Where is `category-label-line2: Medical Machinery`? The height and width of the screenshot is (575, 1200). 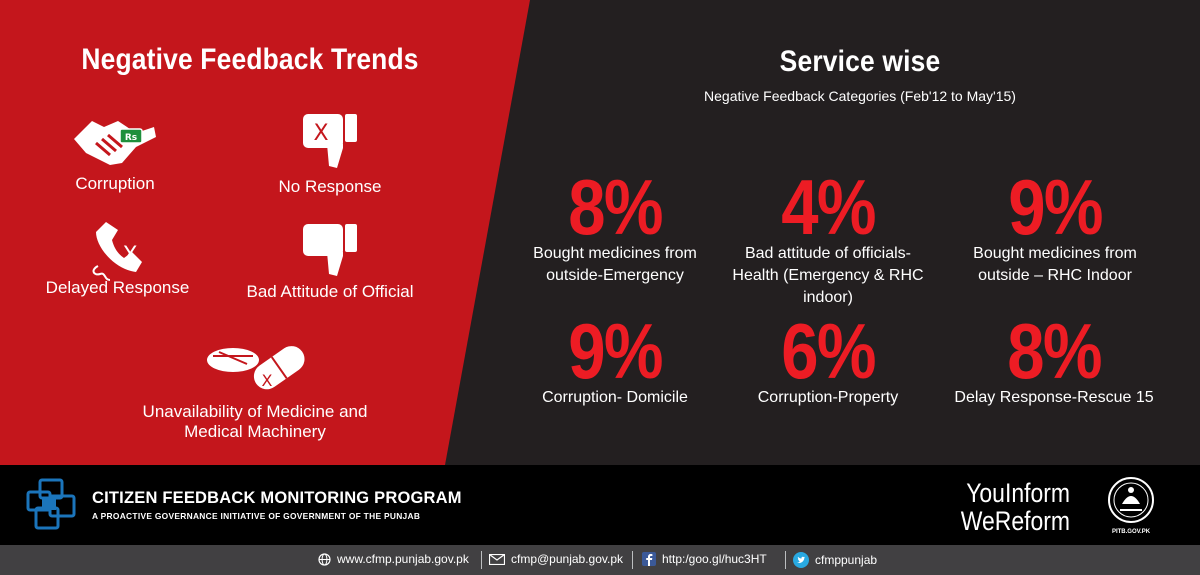
category-label-line2: Medical Machinery is located at coordinates (255, 431).